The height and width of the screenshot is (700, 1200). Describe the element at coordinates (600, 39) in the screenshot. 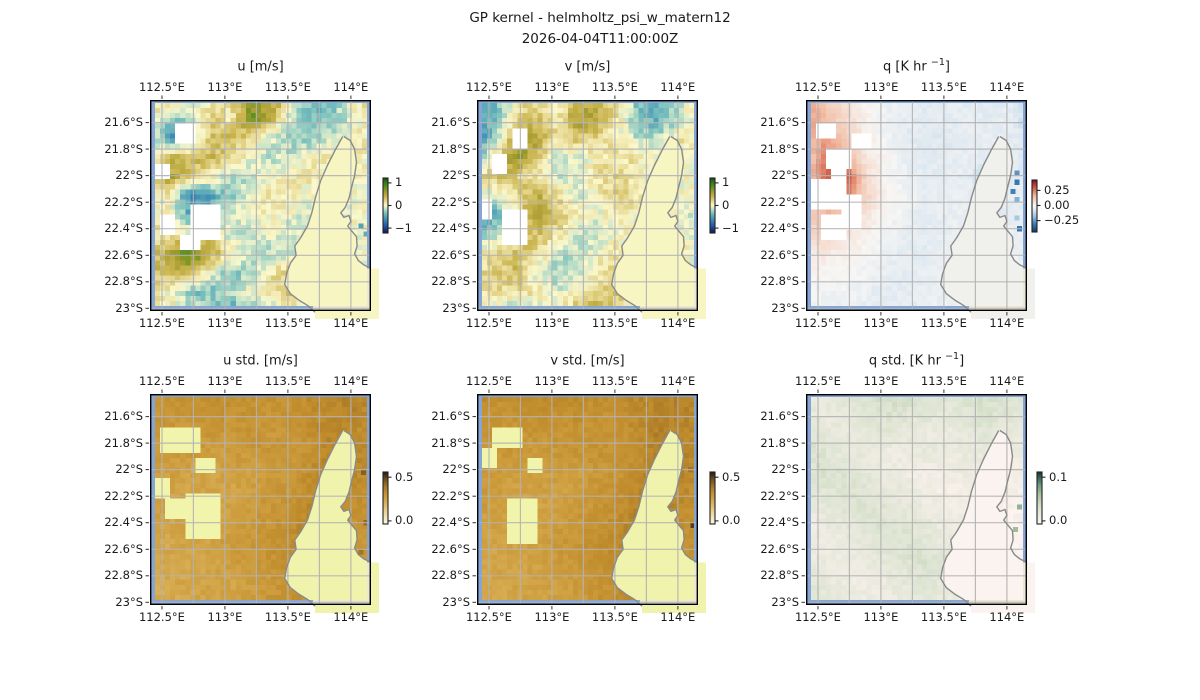

I see `figure-subtitle: 2026-04-04T11:00:00Z` at that location.